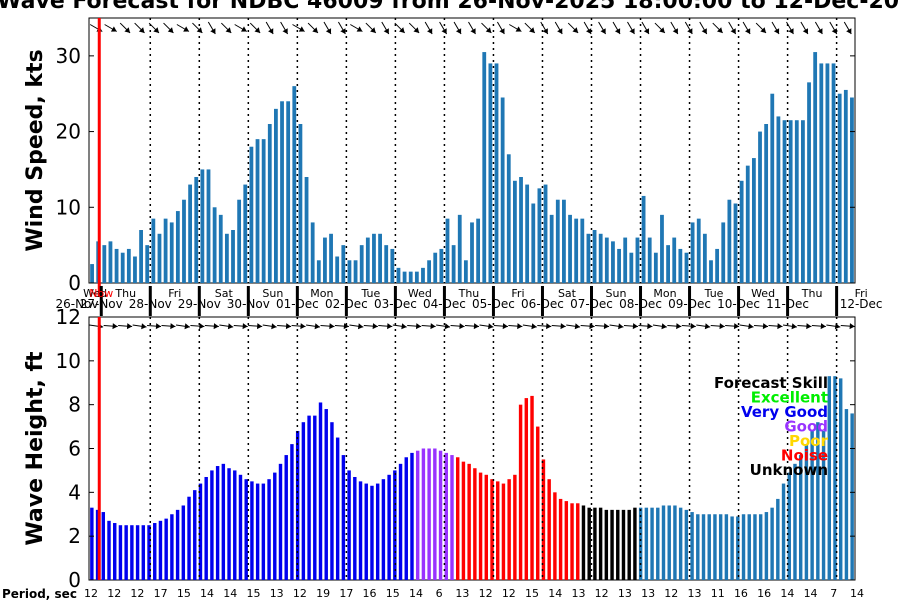 The width and height of the screenshot is (900, 600). I want to click on legend-entry-very-good: Very Good, so click(784, 412).